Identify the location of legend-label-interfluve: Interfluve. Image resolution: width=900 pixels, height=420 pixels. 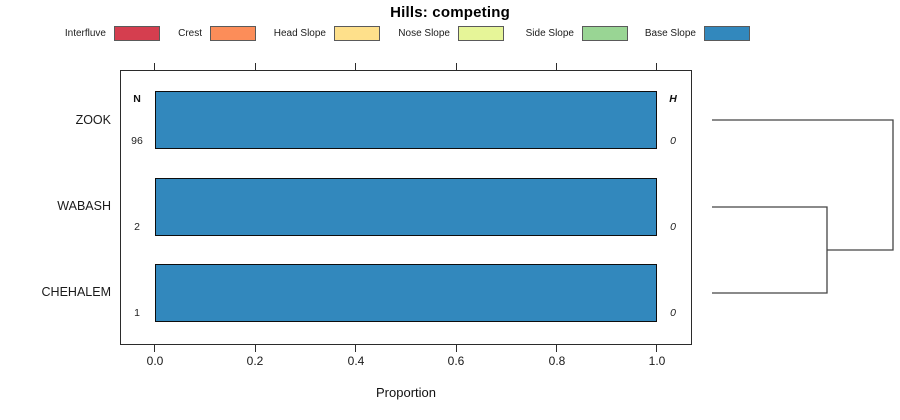
(85, 33).